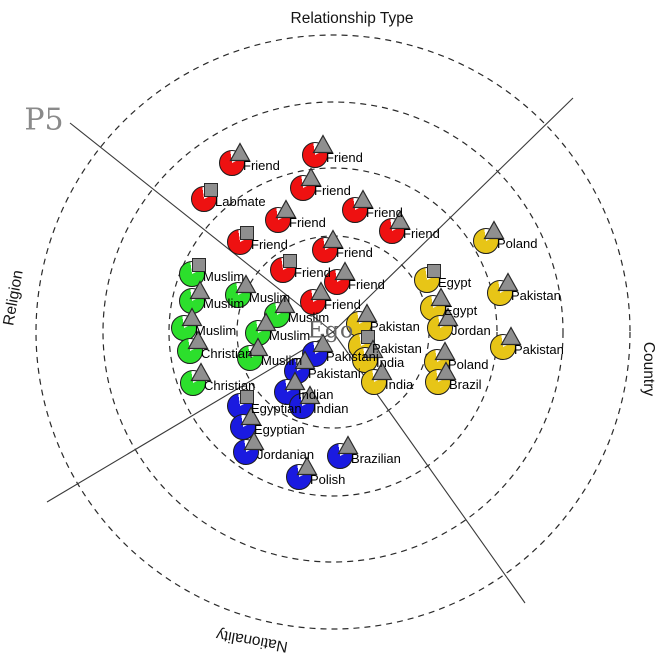 The image size is (661, 660). I want to click on node-label: Polish, so click(328, 479).